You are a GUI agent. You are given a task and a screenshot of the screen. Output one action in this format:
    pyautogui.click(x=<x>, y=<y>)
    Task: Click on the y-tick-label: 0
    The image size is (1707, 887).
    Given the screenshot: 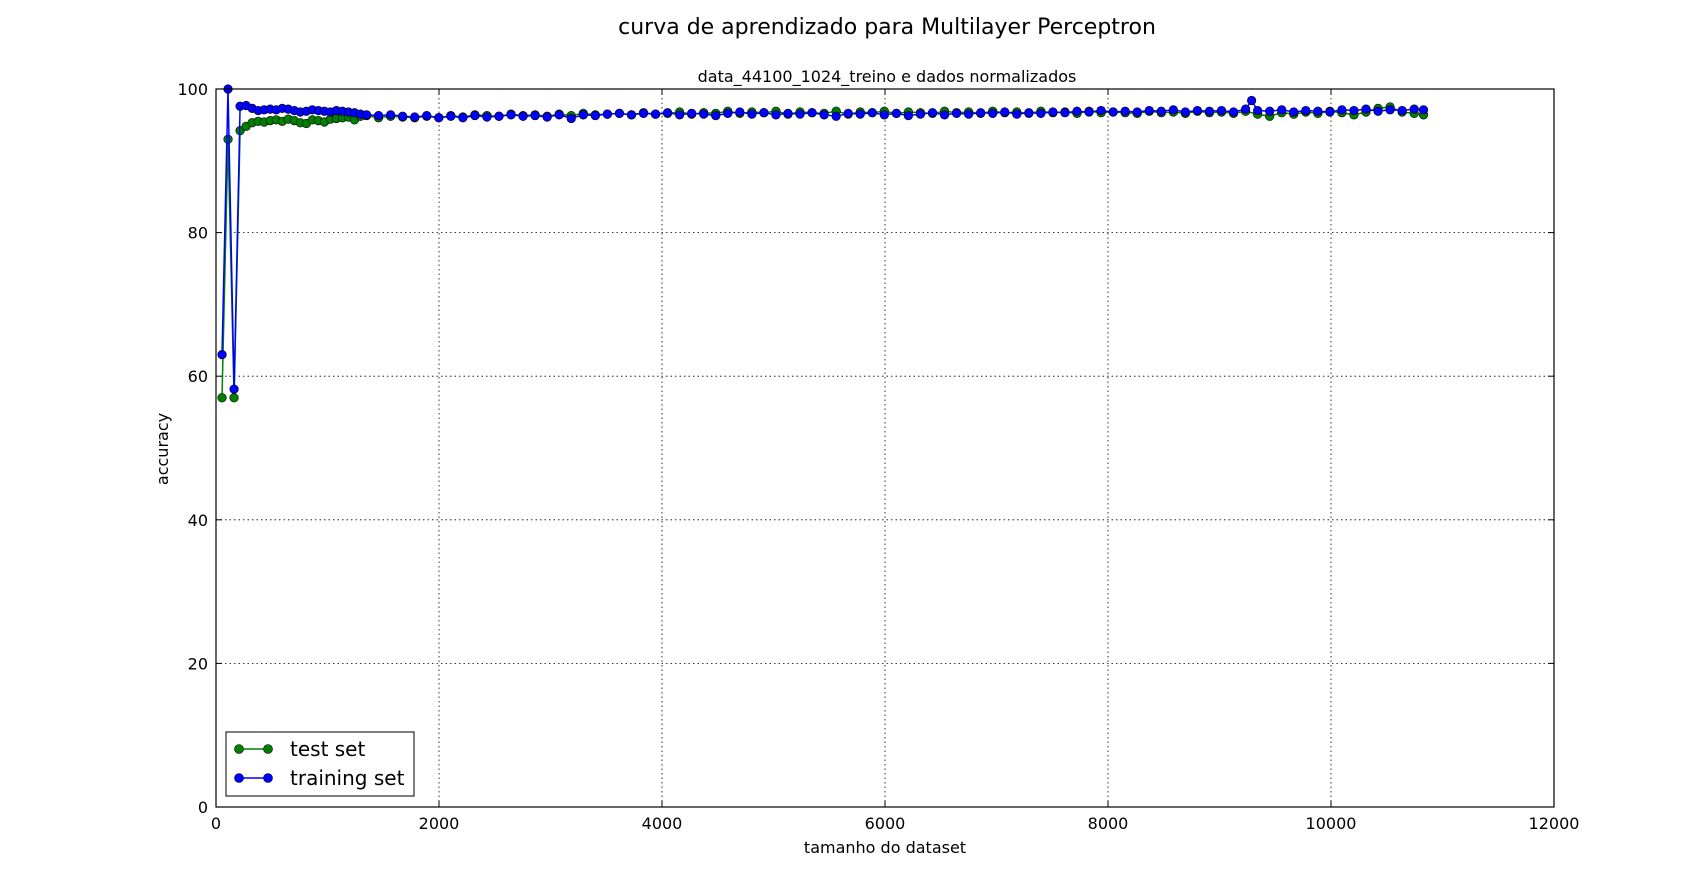 What is the action you would take?
    pyautogui.click(x=203, y=807)
    